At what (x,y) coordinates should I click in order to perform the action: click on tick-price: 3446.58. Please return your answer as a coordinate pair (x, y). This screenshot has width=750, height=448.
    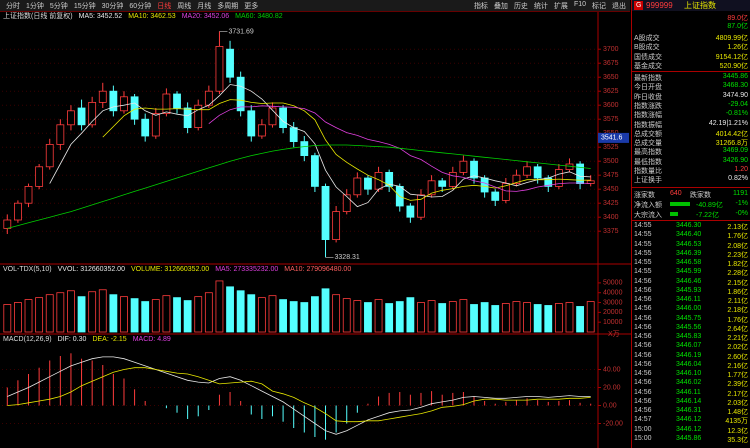
    Looking at the image, I should click on (689, 262).